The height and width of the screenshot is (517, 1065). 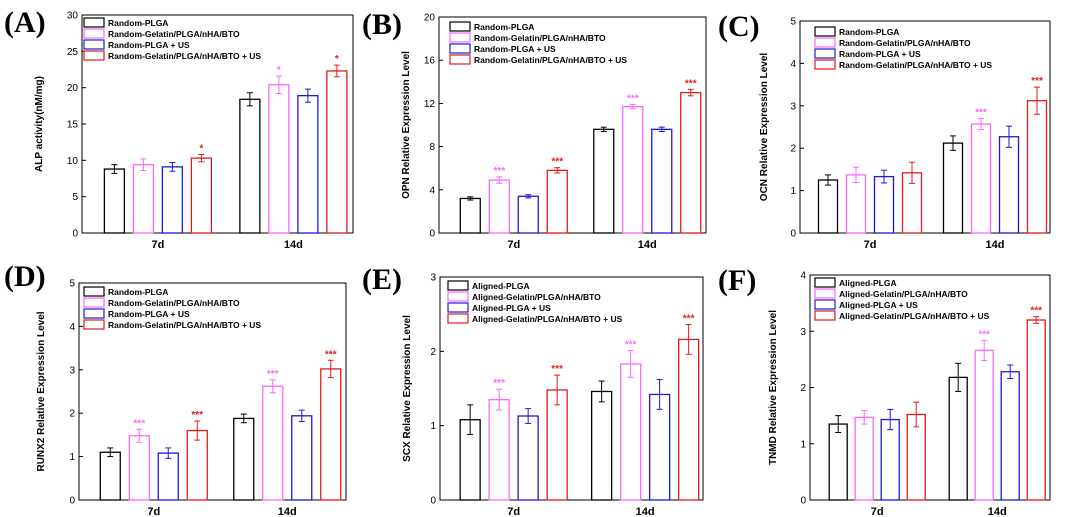 What do you see at coordinates (504, 27) in the screenshot?
I see `legend-entry: Random-PLGA` at bounding box center [504, 27].